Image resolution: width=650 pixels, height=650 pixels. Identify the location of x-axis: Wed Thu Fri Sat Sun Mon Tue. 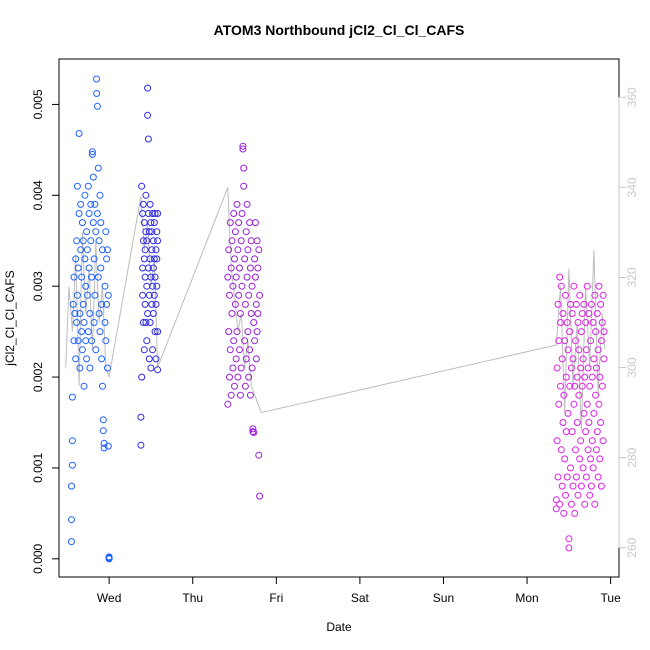
(359, 590).